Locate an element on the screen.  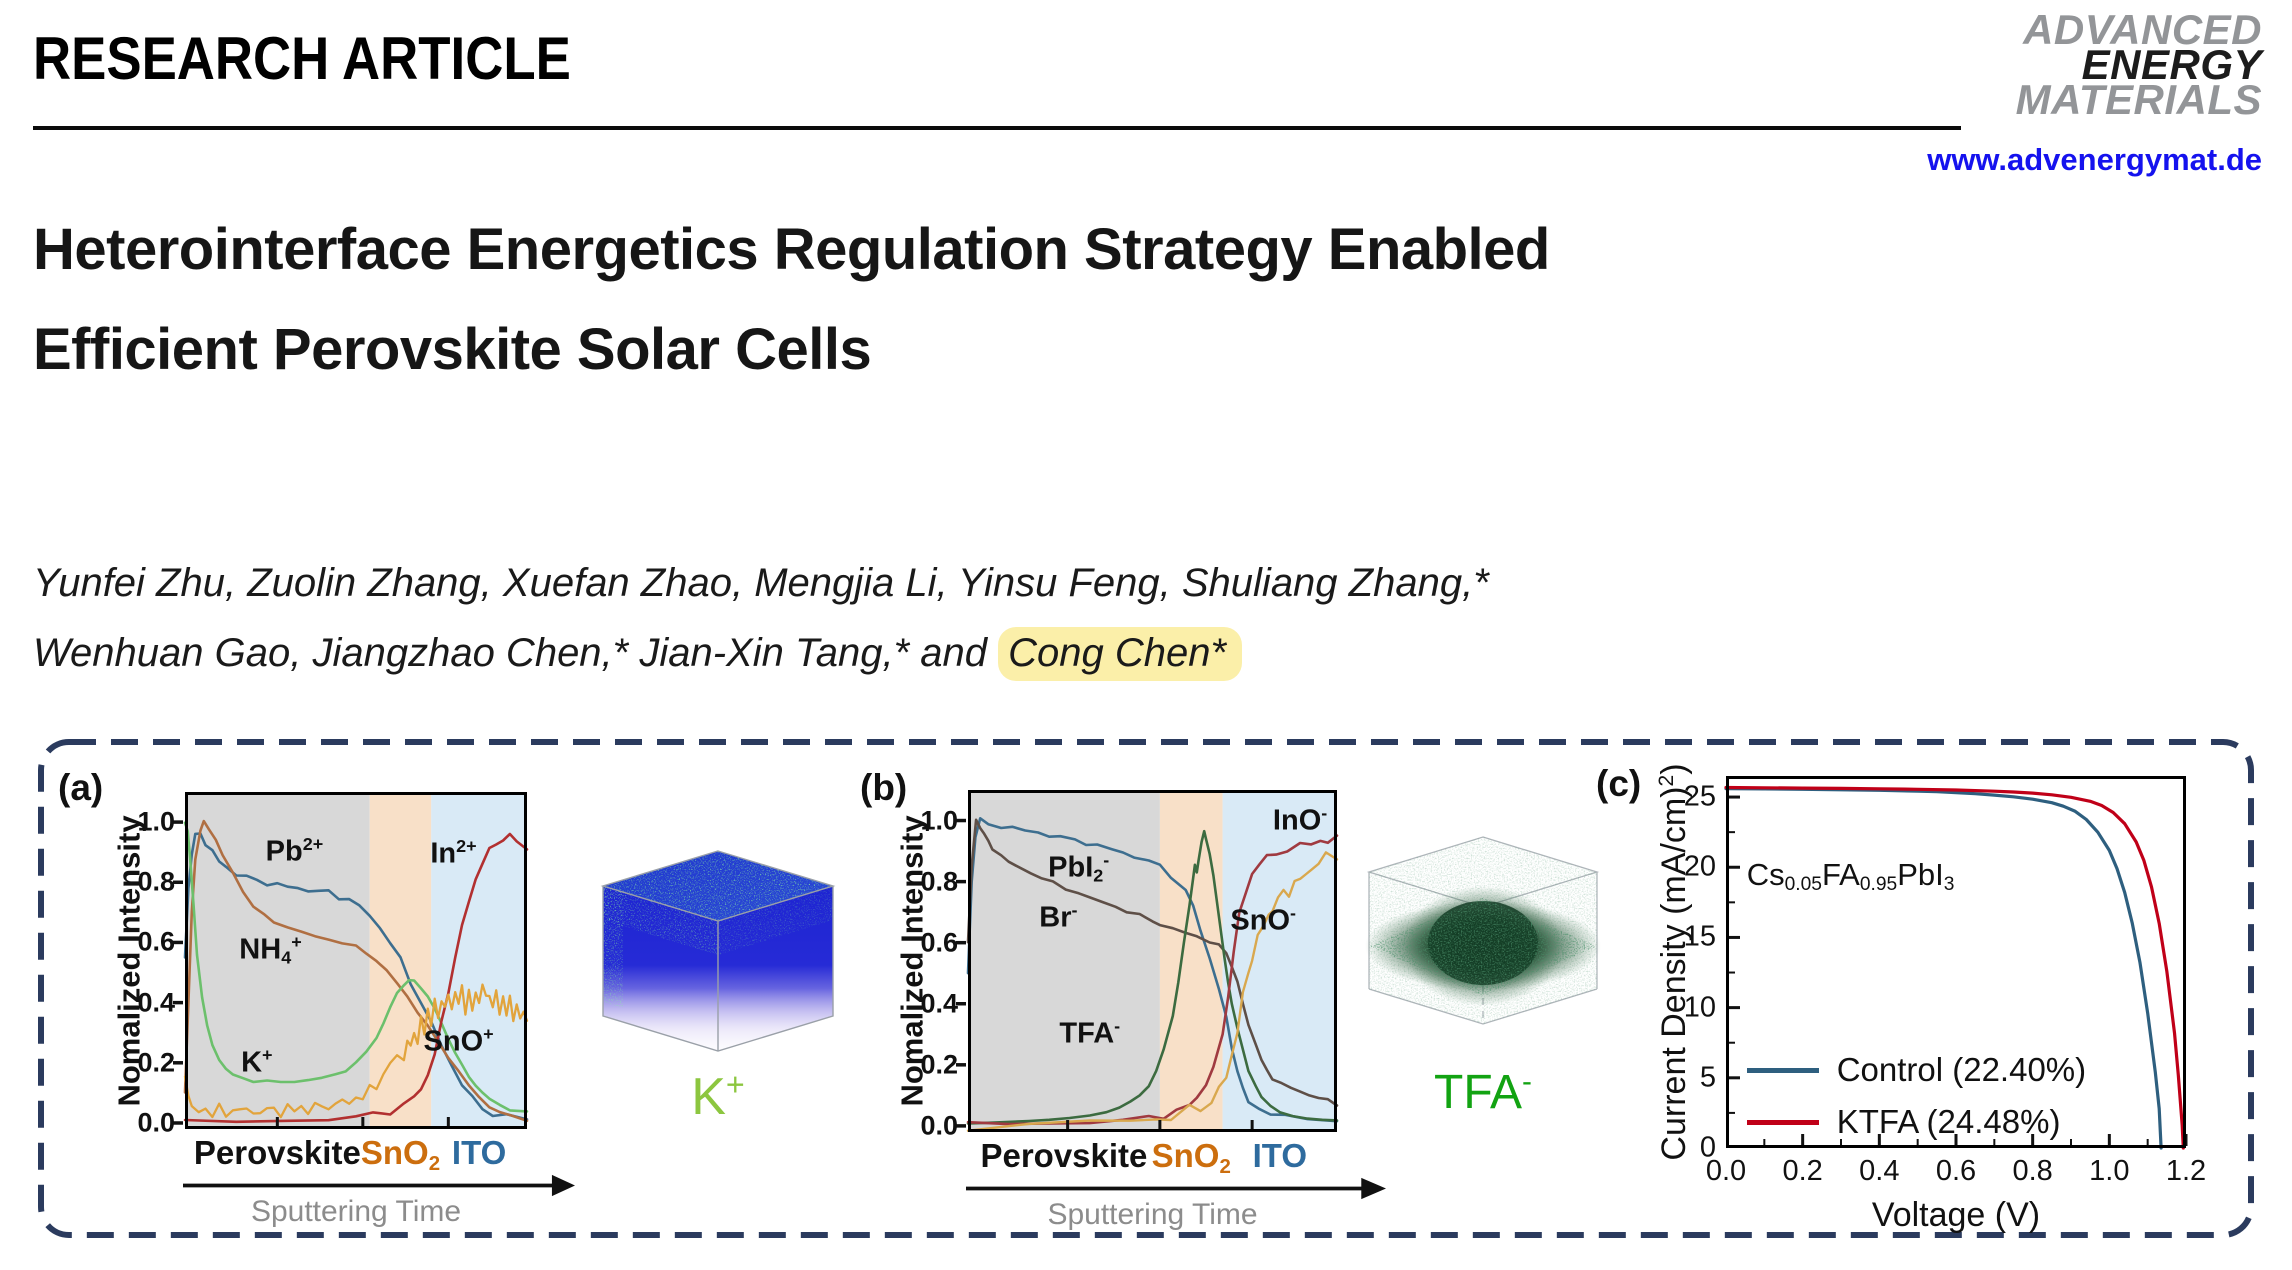
y-tick-label: 5 is located at coordinates (1707, 1077).